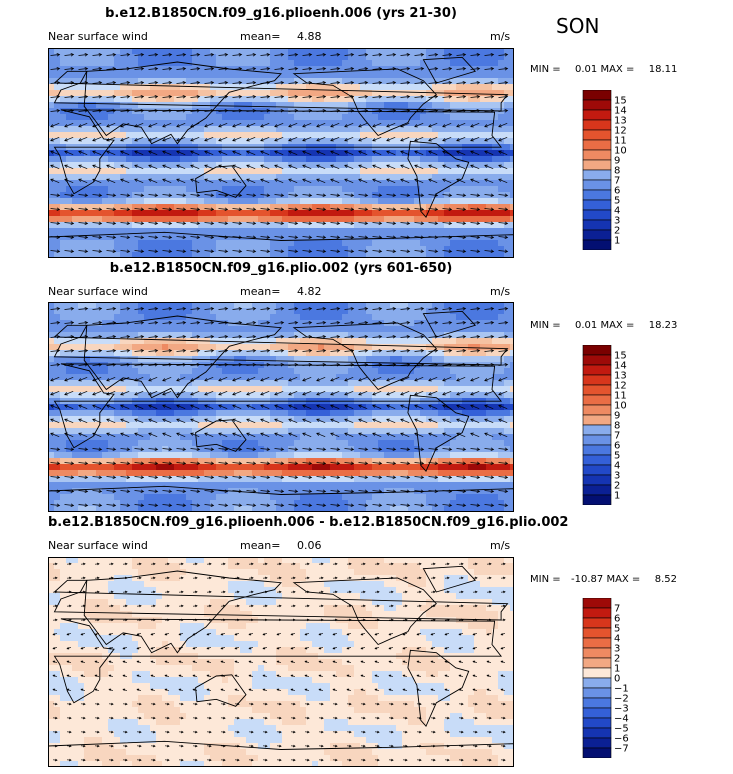  What do you see at coordinates (621, 739) in the screenshot?
I see `colorbar-tick-label: −6` at bounding box center [621, 739].